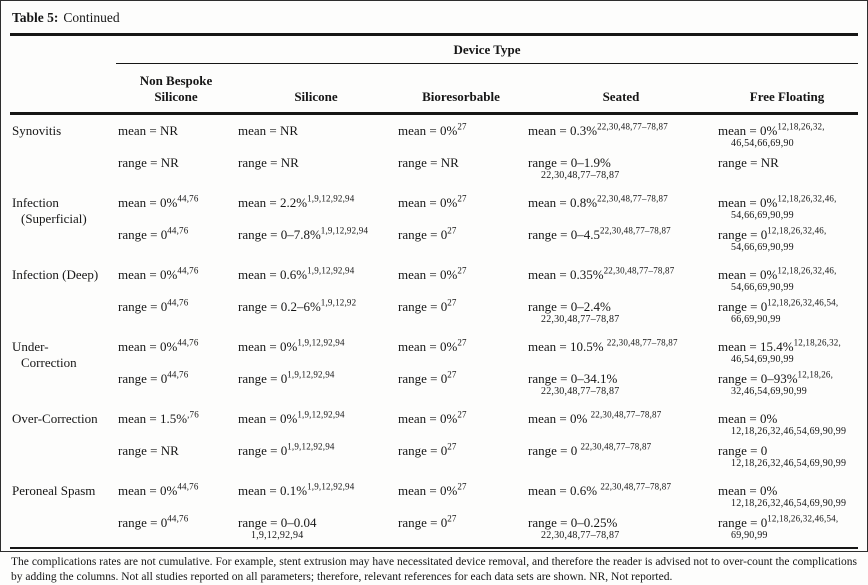 Image resolution: width=868 pixels, height=585 pixels. I want to click on table-title-suffix: Continued, so click(91, 17).